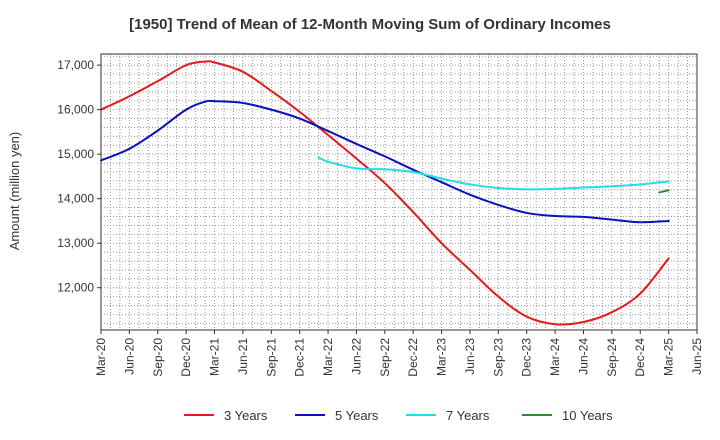  What do you see at coordinates (587, 415) in the screenshot?
I see `legend-label-10-years: 10 Years` at bounding box center [587, 415].